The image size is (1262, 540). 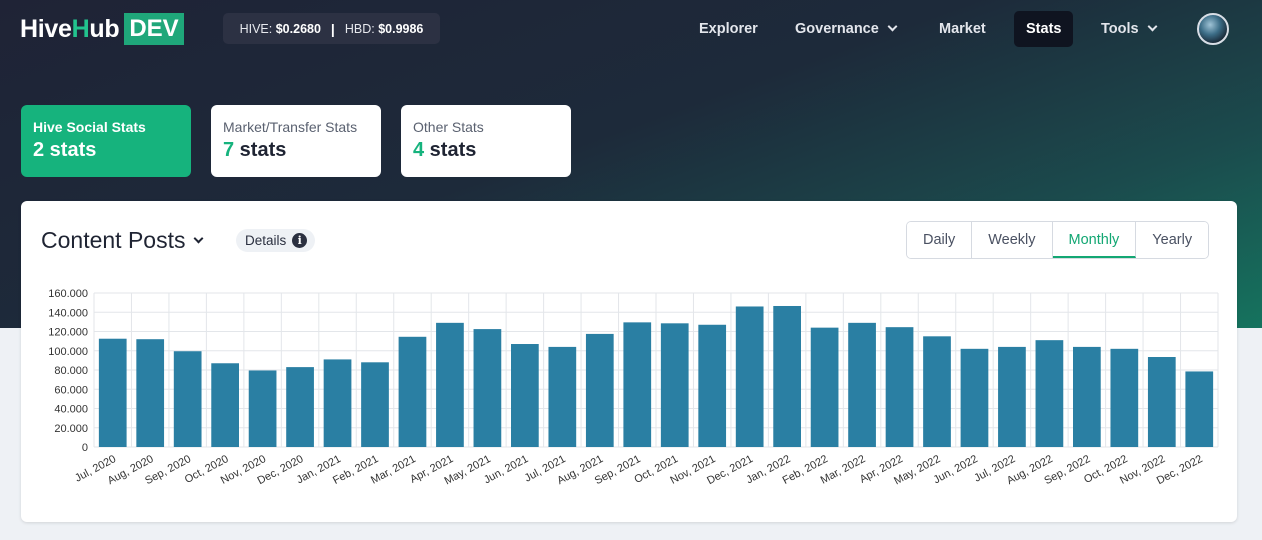 What do you see at coordinates (486, 150) in the screenshot?
I see `stat-card-count: 4 stats` at bounding box center [486, 150].